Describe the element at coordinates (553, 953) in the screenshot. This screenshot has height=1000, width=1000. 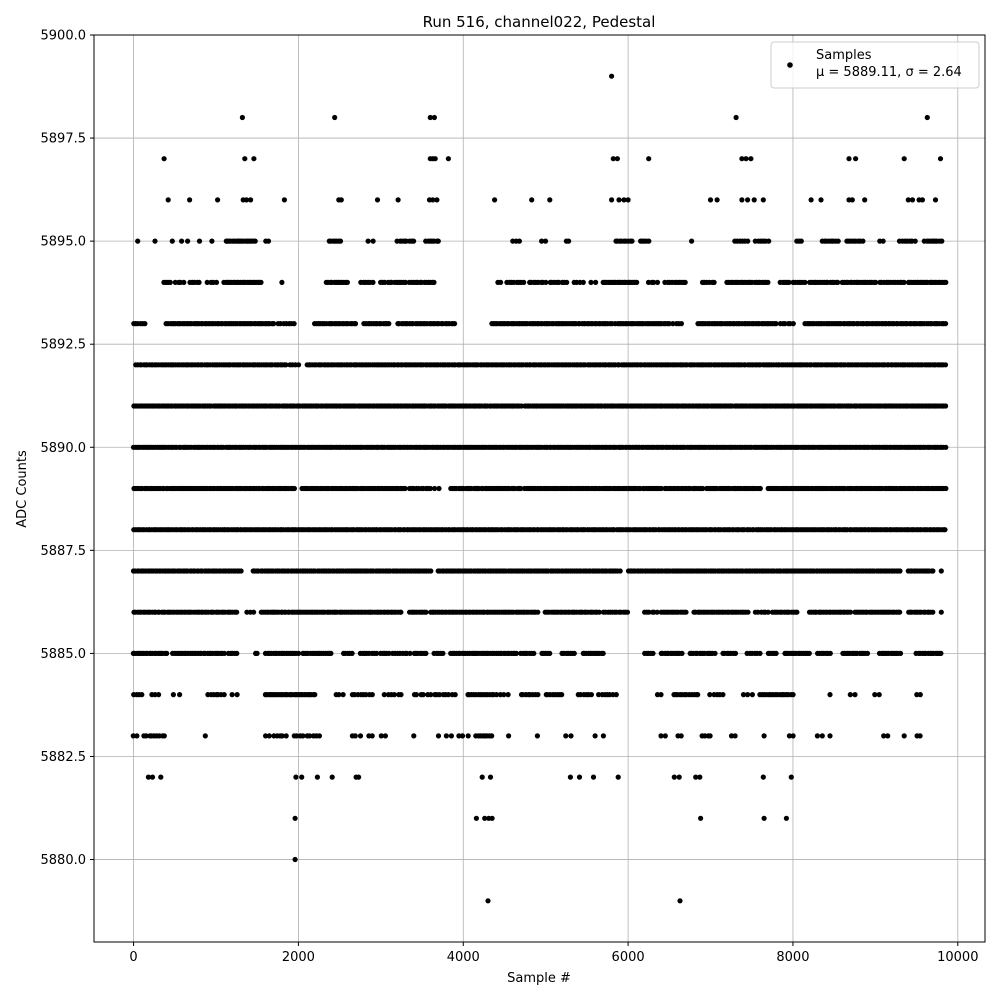
I see `x-axis: 0 2000 4000 6000 8000 10000` at that location.